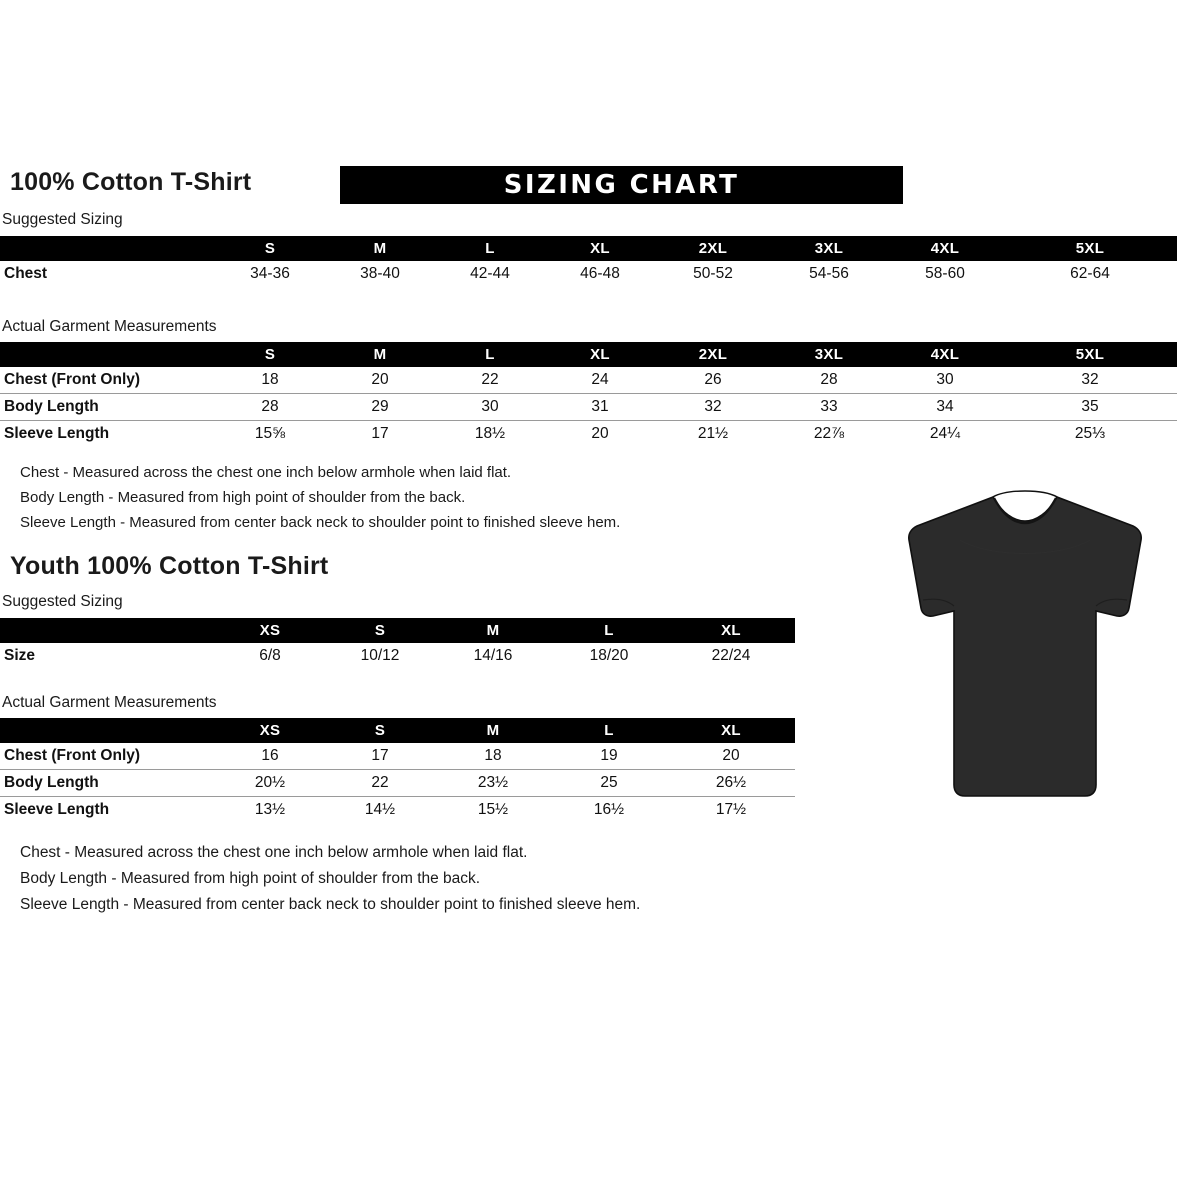 The height and width of the screenshot is (1200, 1200). What do you see at coordinates (731, 655) in the screenshot?
I see `youth-suggested-cell: 22/24` at bounding box center [731, 655].